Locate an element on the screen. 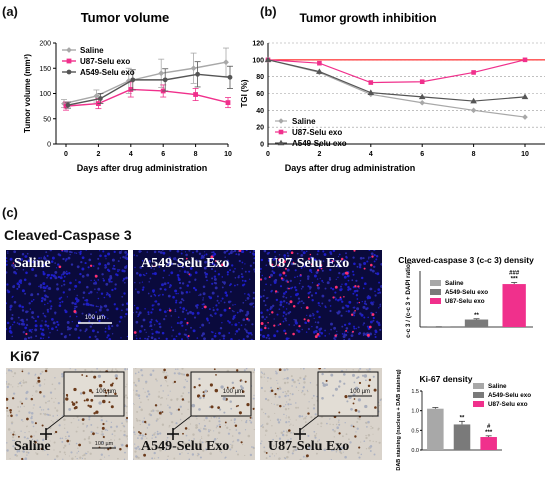 The width and height of the screenshot is (550, 493). caspase-image-a549: A549-Selu Exo is located at coordinates (194, 295).